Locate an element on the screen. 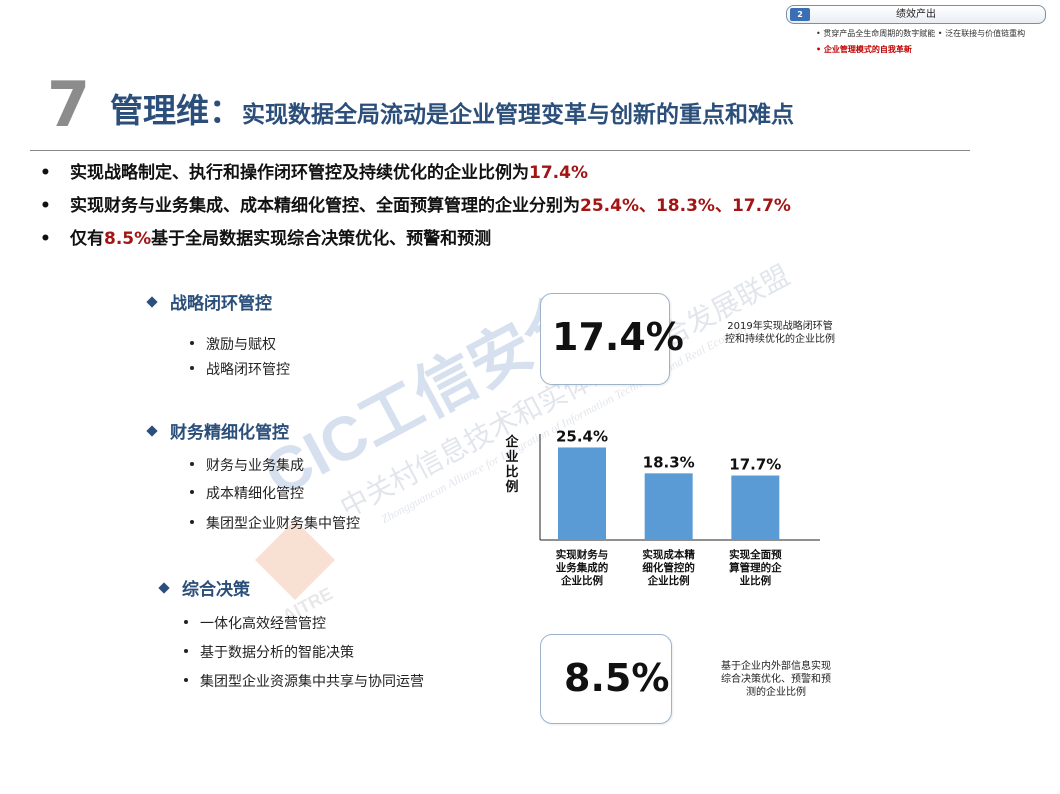 Image resolution: width=1060 pixels, height=794 pixels. category-finance: 财务精细化管控 is located at coordinates (217, 430).